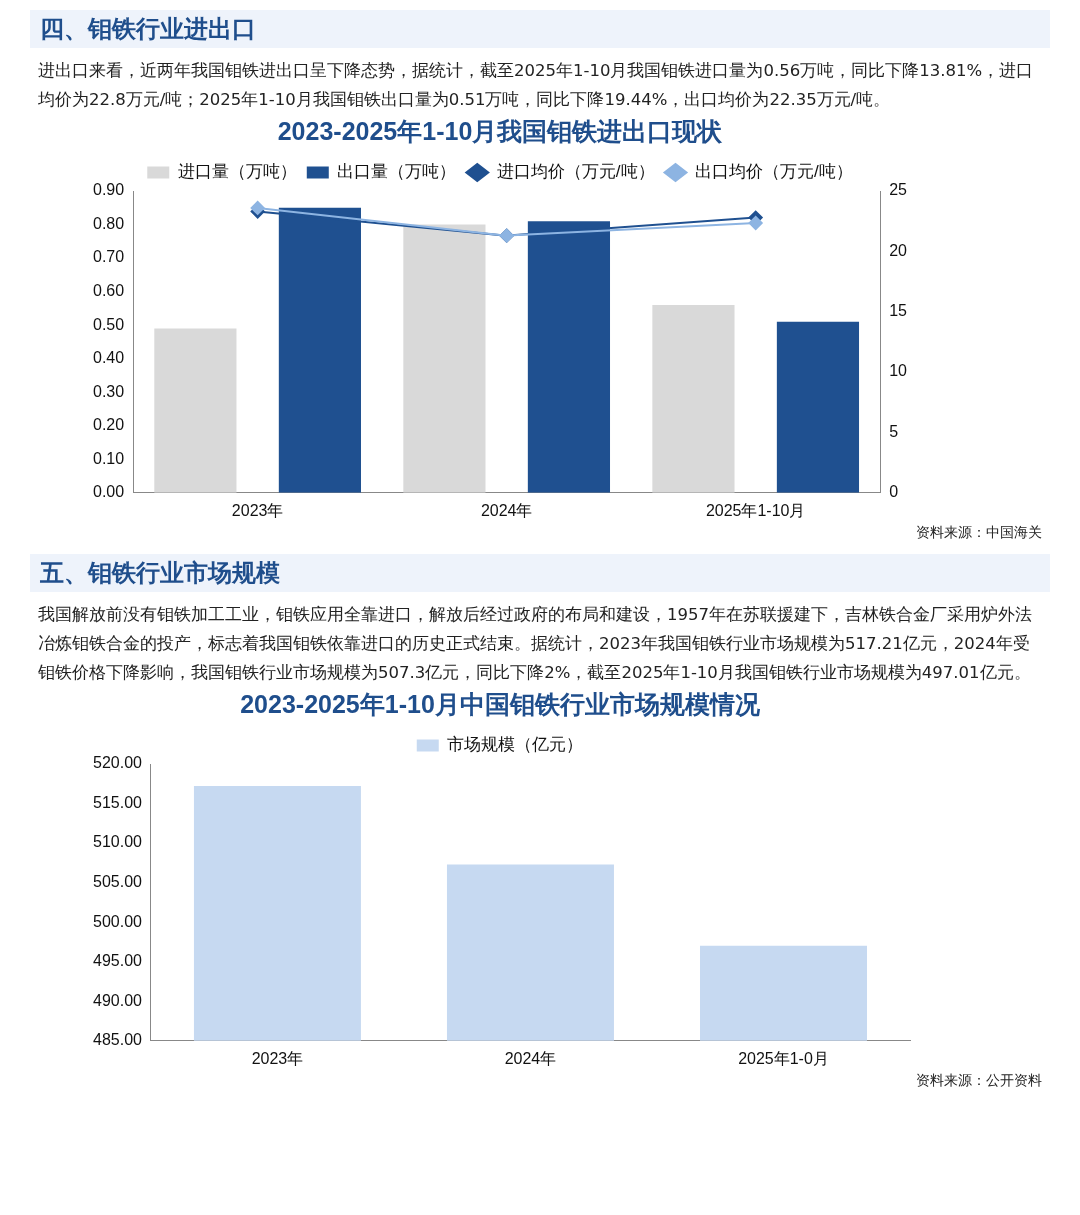 The width and height of the screenshot is (1080, 1215). Describe the element at coordinates (109, 358) in the screenshot. I see `y-tick-label: 0.40` at that location.